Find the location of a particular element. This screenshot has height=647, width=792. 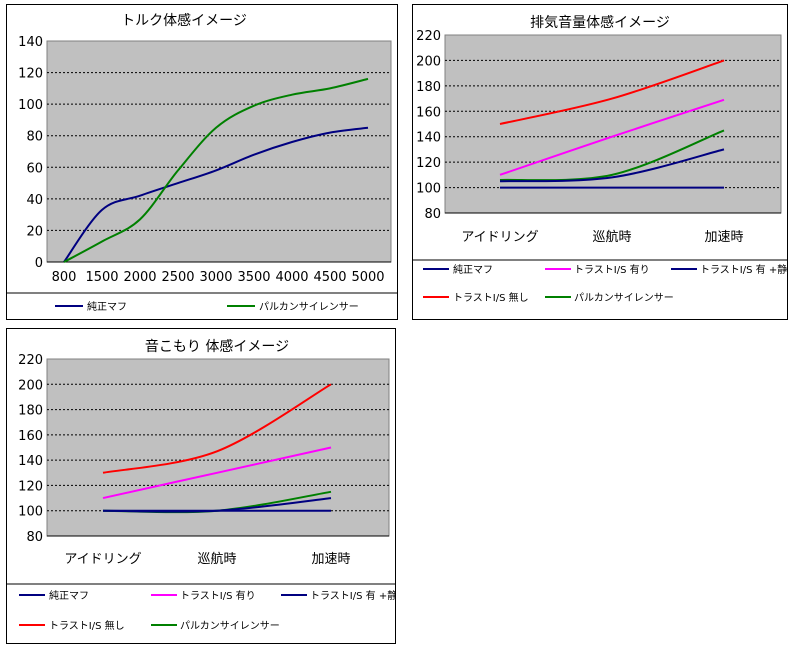

chart-title: トルク体感イメージ is located at coordinates (184, 20).